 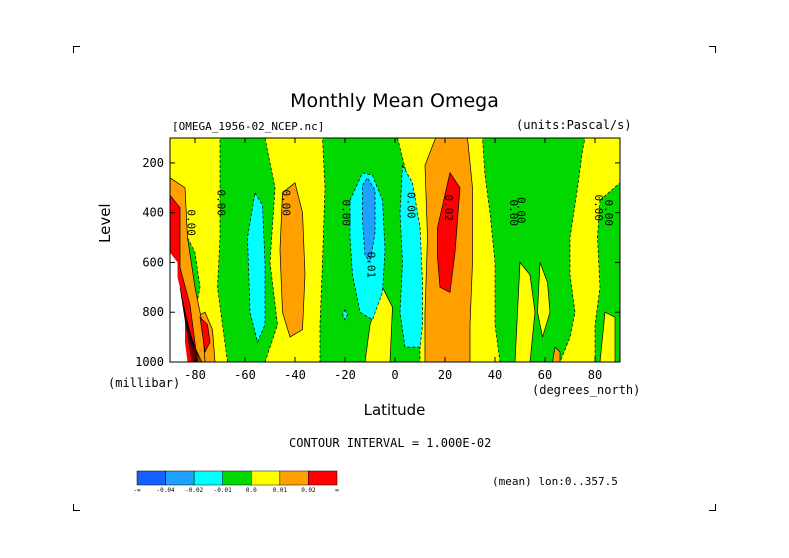 What do you see at coordinates (337, 490) in the screenshot?
I see `colorbar-tick-label: ∞` at bounding box center [337, 490].